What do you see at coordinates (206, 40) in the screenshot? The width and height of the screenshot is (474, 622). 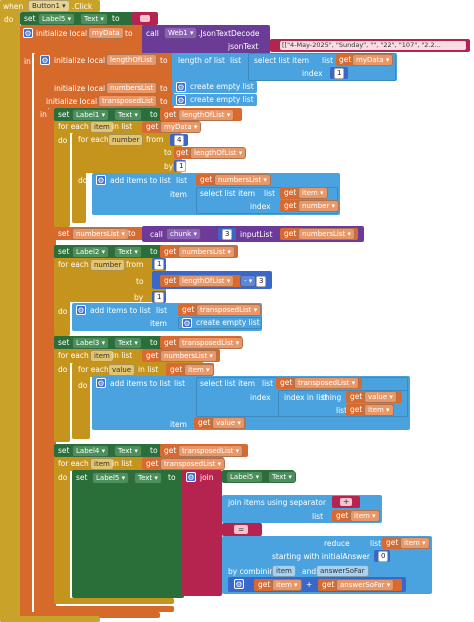 I see `call-web1-jsontextdecode-block` at bounding box center [206, 40].